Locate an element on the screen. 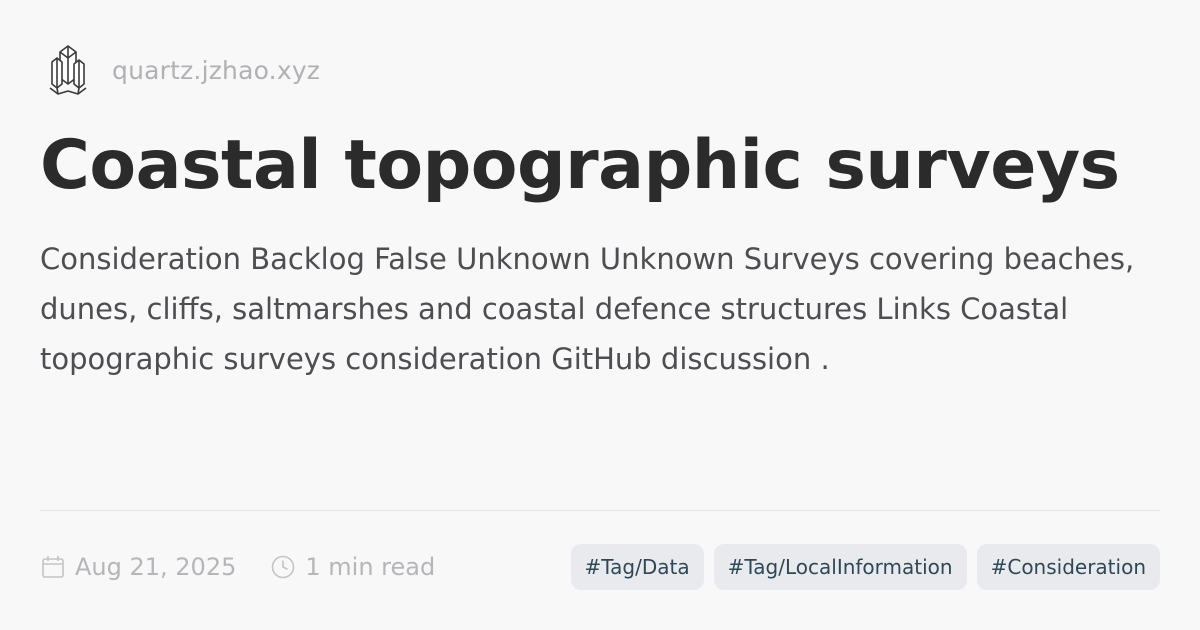 The image size is (1200, 630). page-meta: Aug 21, 2025 1 min read is located at coordinates (237, 567).